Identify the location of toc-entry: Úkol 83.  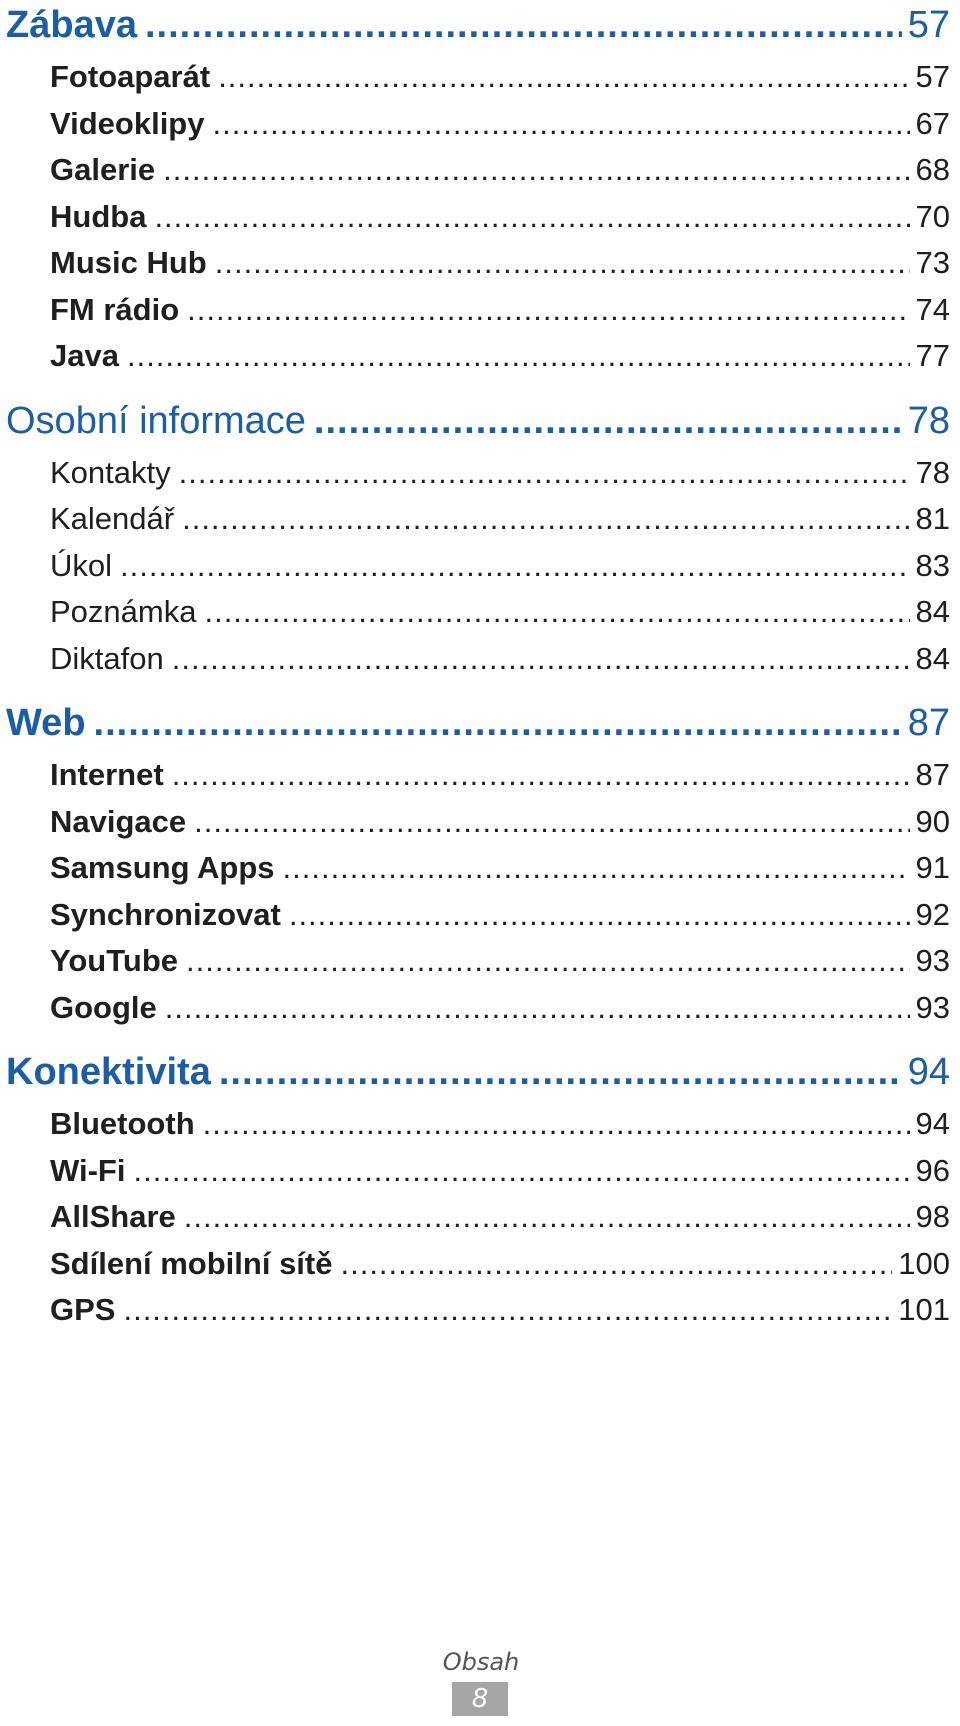
(480, 566).